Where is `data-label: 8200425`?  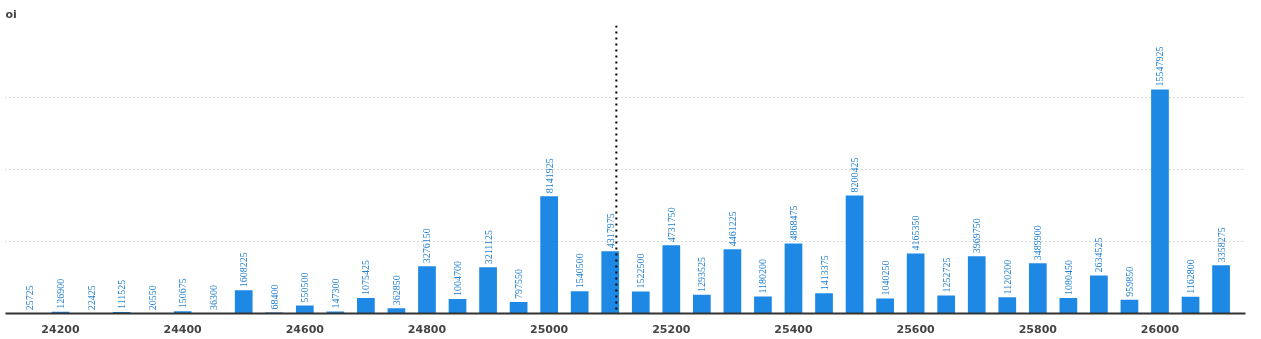 data-label: 8200425 is located at coordinates (855, 175).